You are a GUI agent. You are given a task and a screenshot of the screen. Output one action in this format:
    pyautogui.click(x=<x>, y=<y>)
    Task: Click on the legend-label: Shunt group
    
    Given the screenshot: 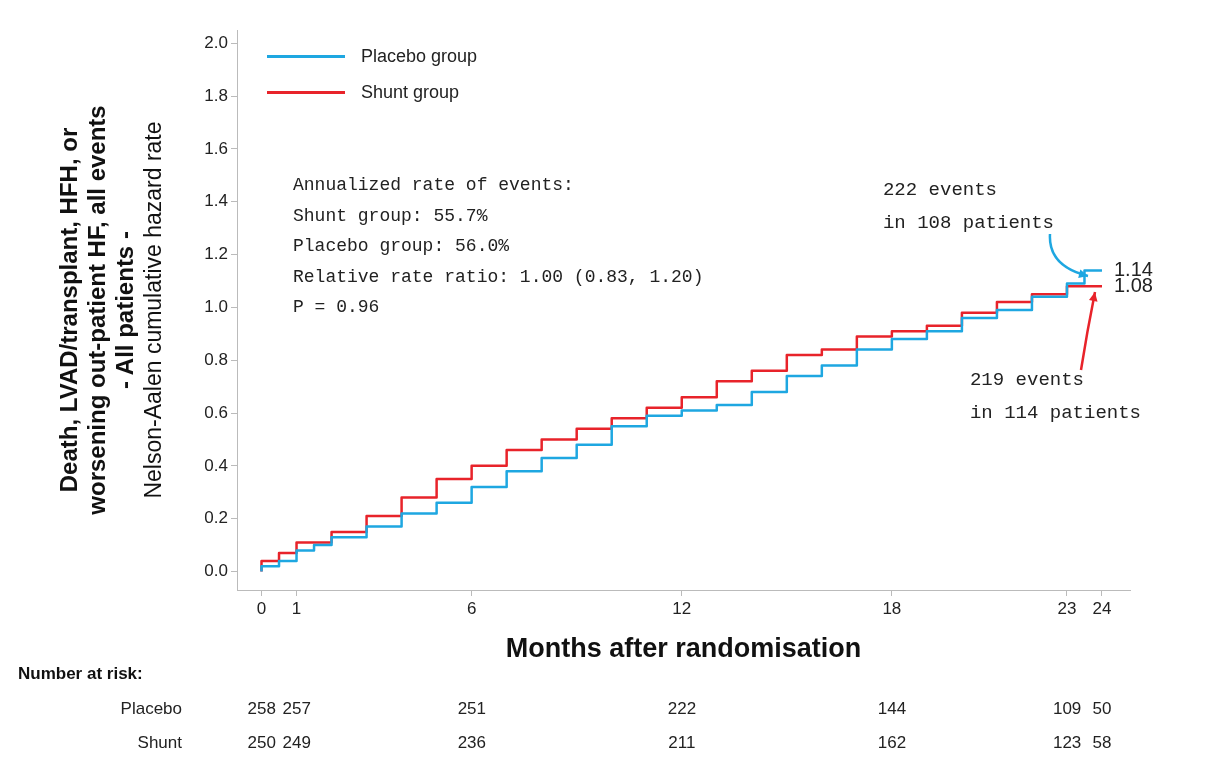 What is the action you would take?
    pyautogui.click(x=410, y=92)
    